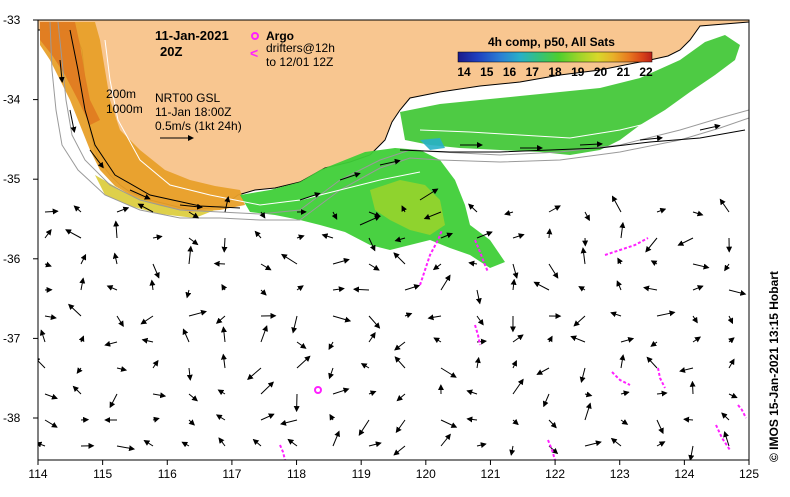 This screenshot has height=497, width=790. I want to click on current-vector, so click(692, 388).